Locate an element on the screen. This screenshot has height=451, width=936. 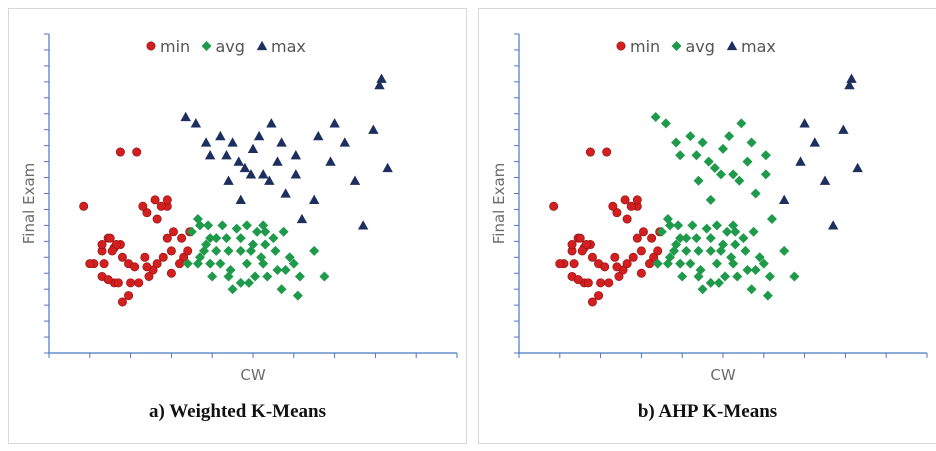
legend-label-max: max is located at coordinates (758, 46).